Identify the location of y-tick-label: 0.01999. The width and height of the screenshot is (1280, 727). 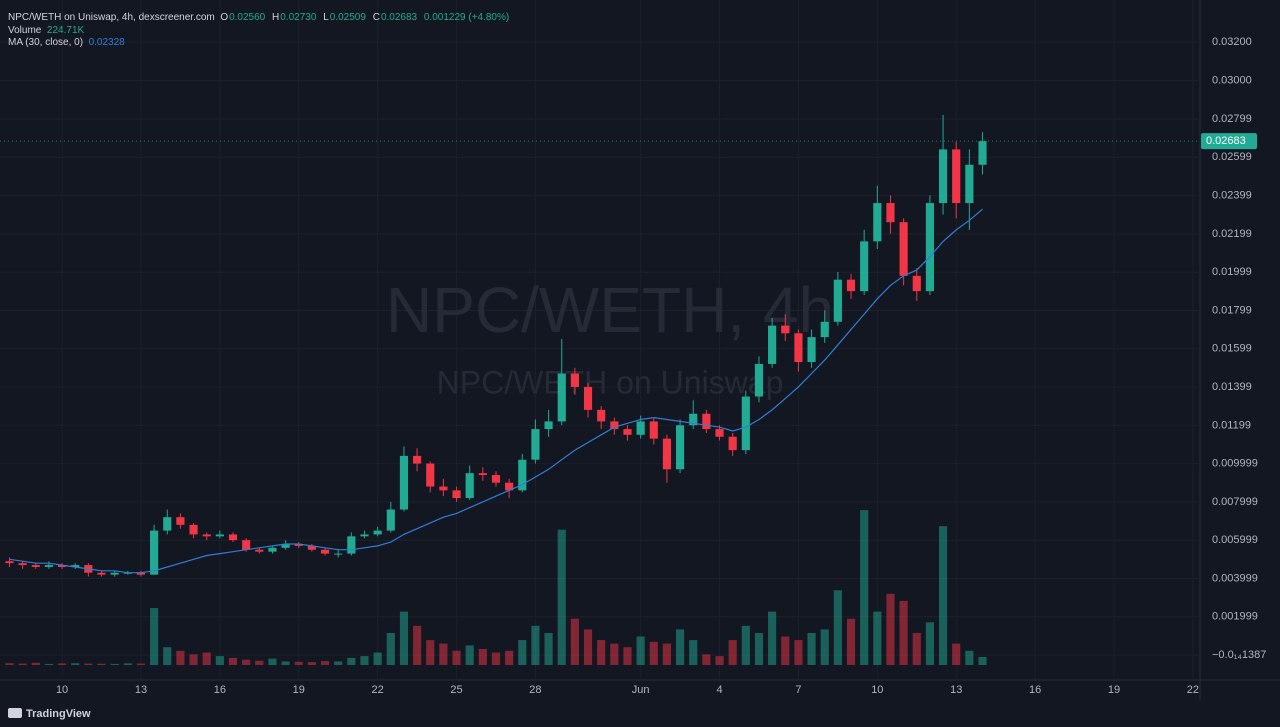
(1232, 272).